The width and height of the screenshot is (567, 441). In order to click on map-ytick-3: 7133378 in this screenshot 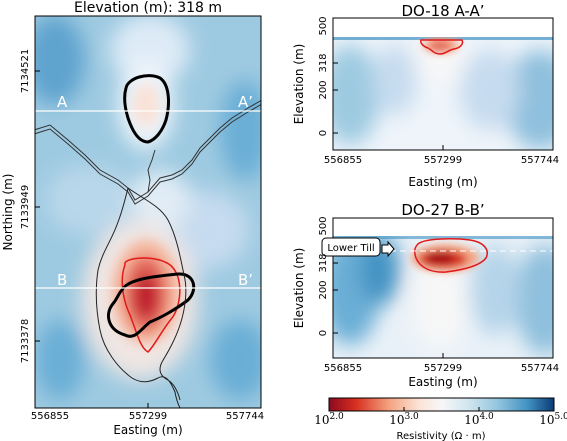, I will do `click(25, 341)`.